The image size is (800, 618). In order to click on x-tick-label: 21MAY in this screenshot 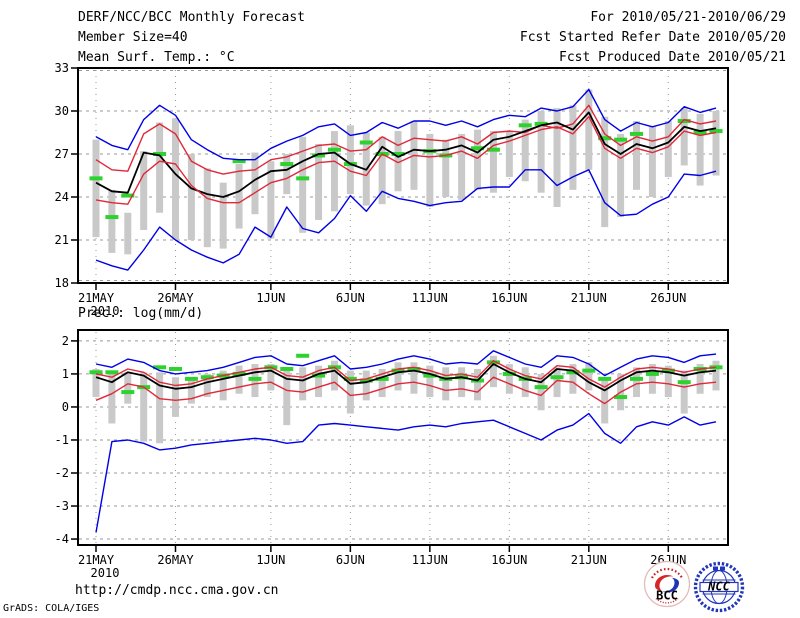, I will do `click(96, 560)`.